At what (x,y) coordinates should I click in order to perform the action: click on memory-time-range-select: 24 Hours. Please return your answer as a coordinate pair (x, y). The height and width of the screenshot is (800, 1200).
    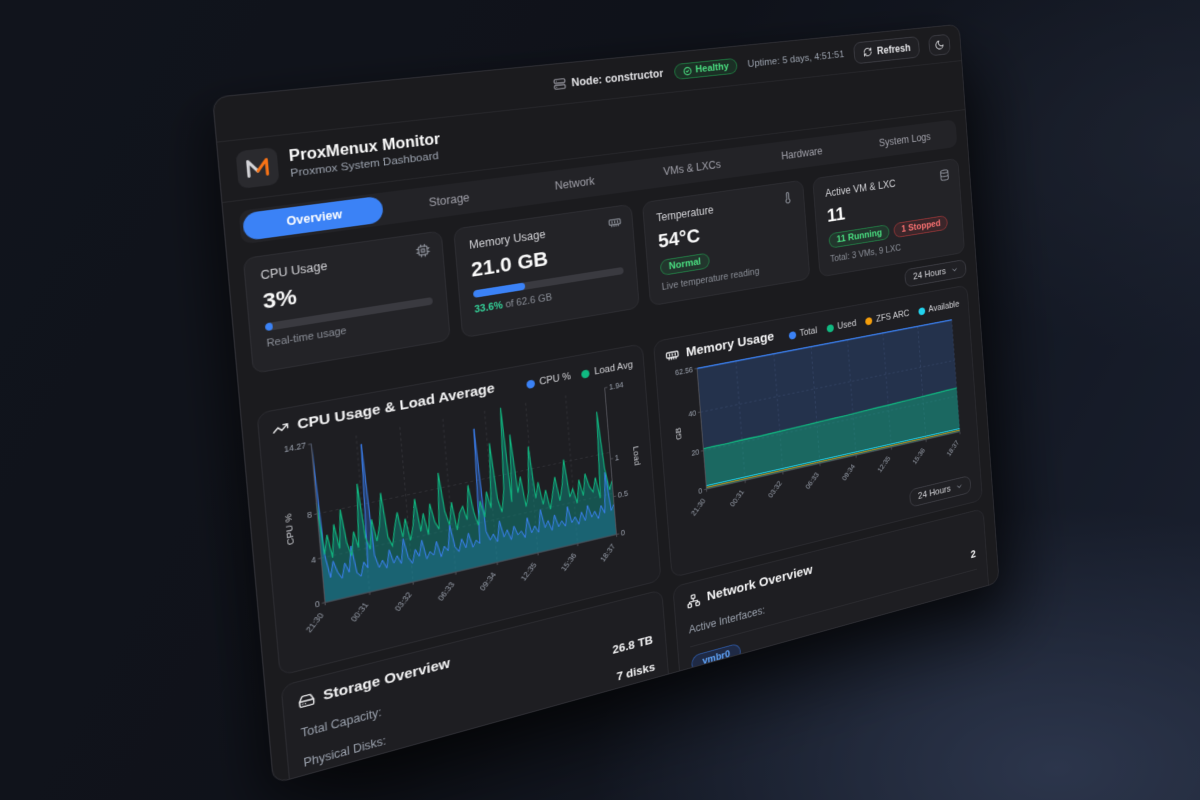
    Looking at the image, I should click on (940, 491).